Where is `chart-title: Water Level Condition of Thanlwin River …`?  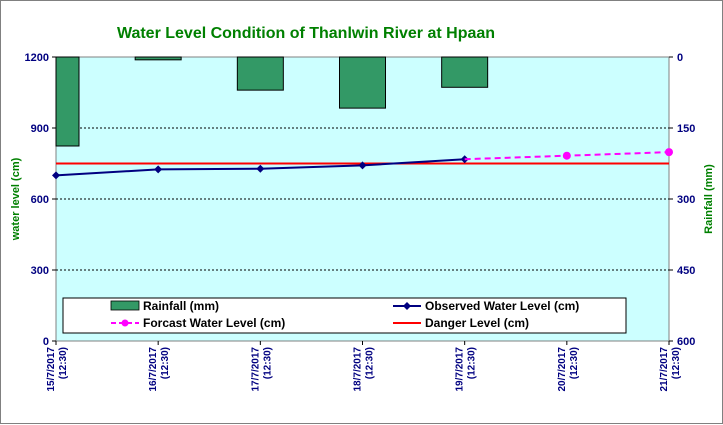 chart-title: Water Level Condition of Thanlwin River … is located at coordinates (306, 33).